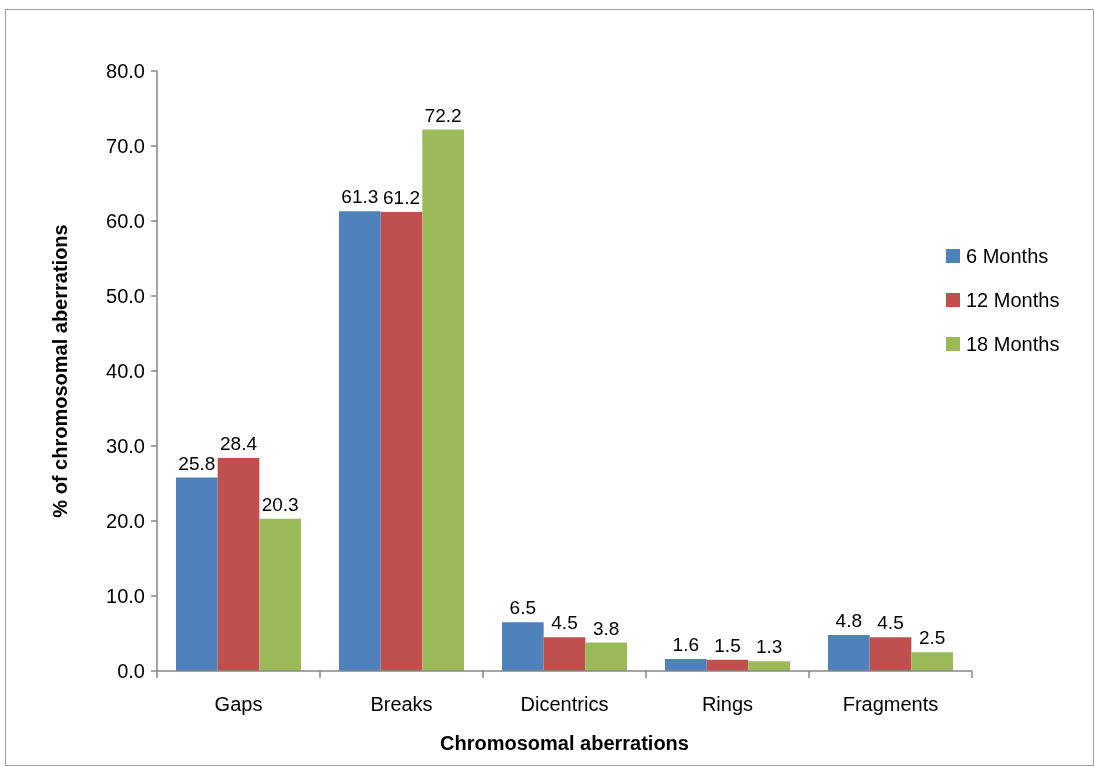  What do you see at coordinates (523, 608) in the screenshot?
I see `data-label: 6.5` at bounding box center [523, 608].